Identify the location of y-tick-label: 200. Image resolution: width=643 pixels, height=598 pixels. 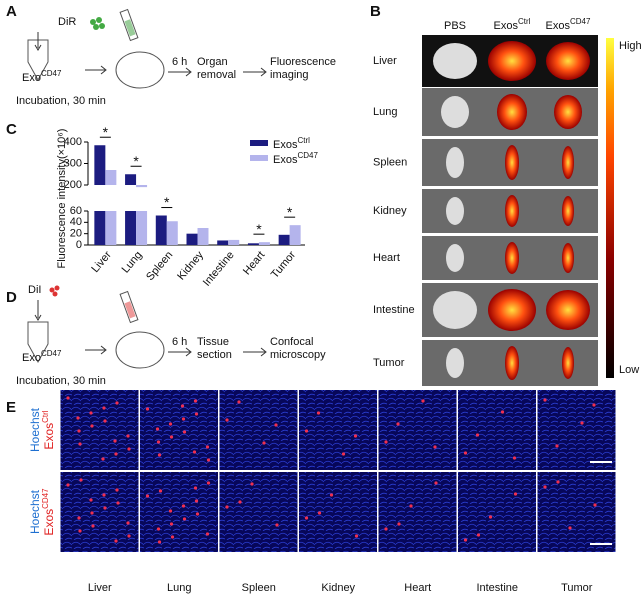
(73, 185).